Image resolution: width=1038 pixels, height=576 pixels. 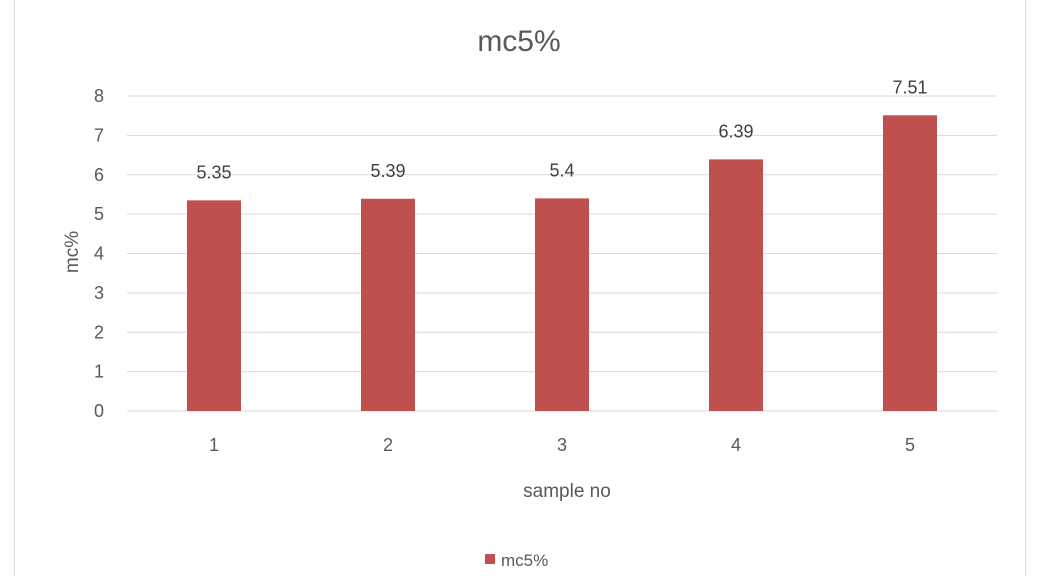 I want to click on y-tick-label: 3, so click(x=99, y=293).